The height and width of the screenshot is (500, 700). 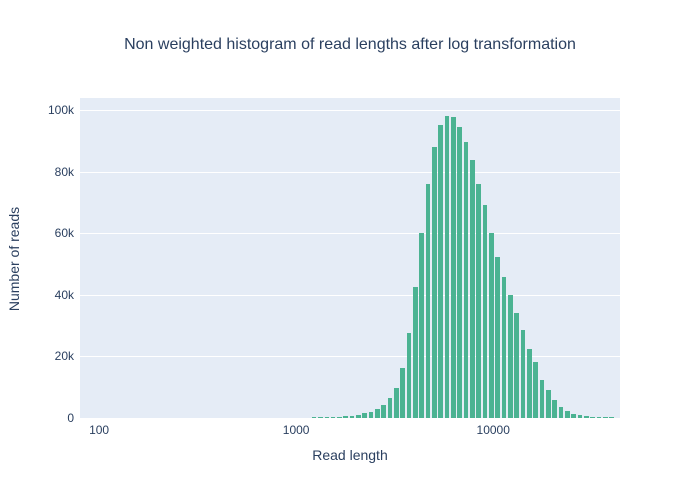 What do you see at coordinates (14, 259) in the screenshot?
I see `y-axis-title: Number of reads` at bounding box center [14, 259].